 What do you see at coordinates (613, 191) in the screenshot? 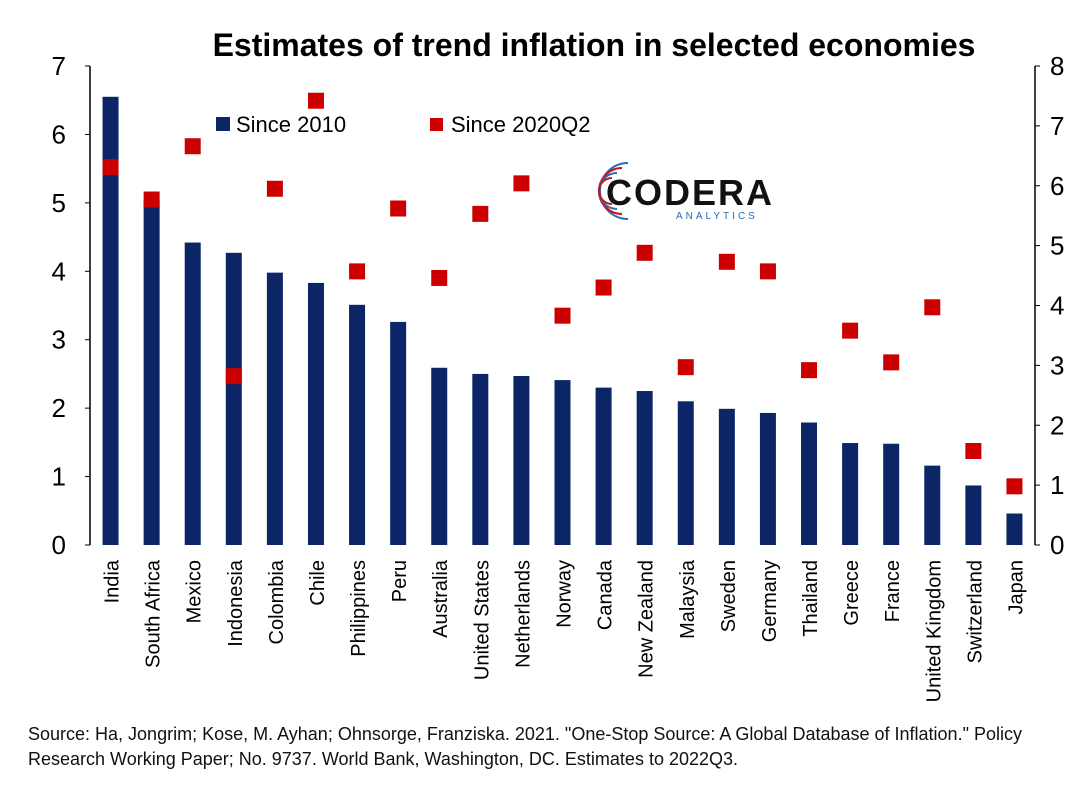
I see `codera-logo-mark` at bounding box center [613, 191].